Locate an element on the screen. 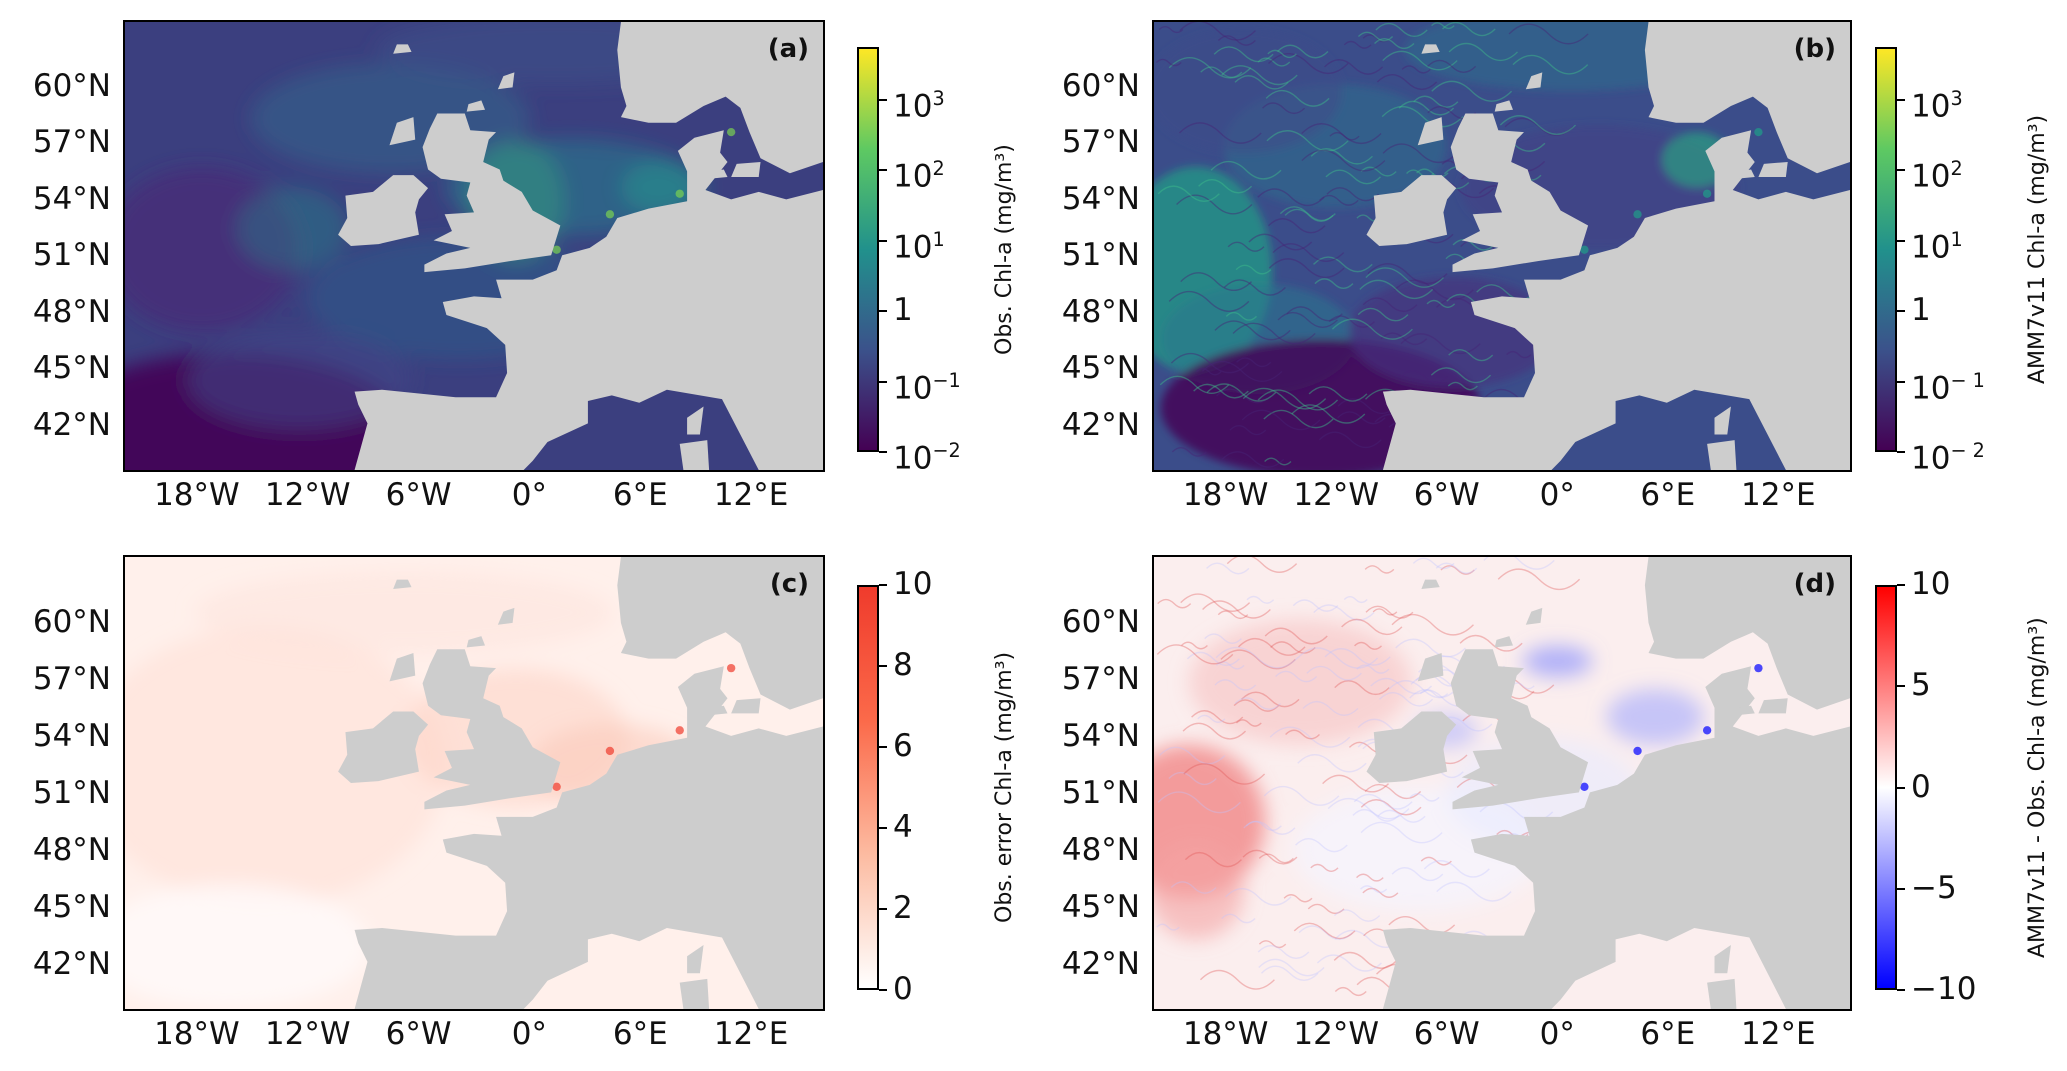  colorbar-tick-label: 10− 1 is located at coordinates (1948, 387).